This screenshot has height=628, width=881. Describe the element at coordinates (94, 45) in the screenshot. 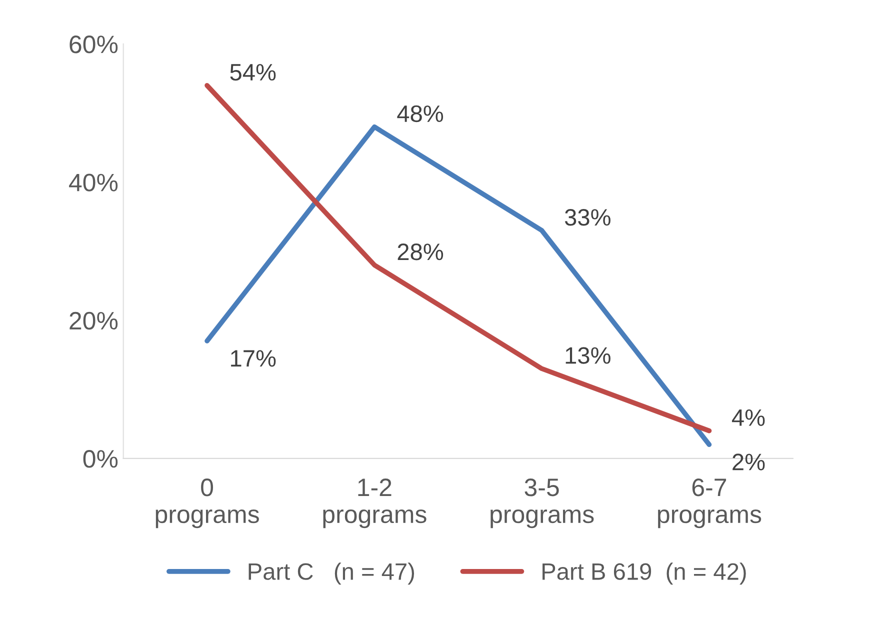

I see `y-tick-label: 60%` at that location.